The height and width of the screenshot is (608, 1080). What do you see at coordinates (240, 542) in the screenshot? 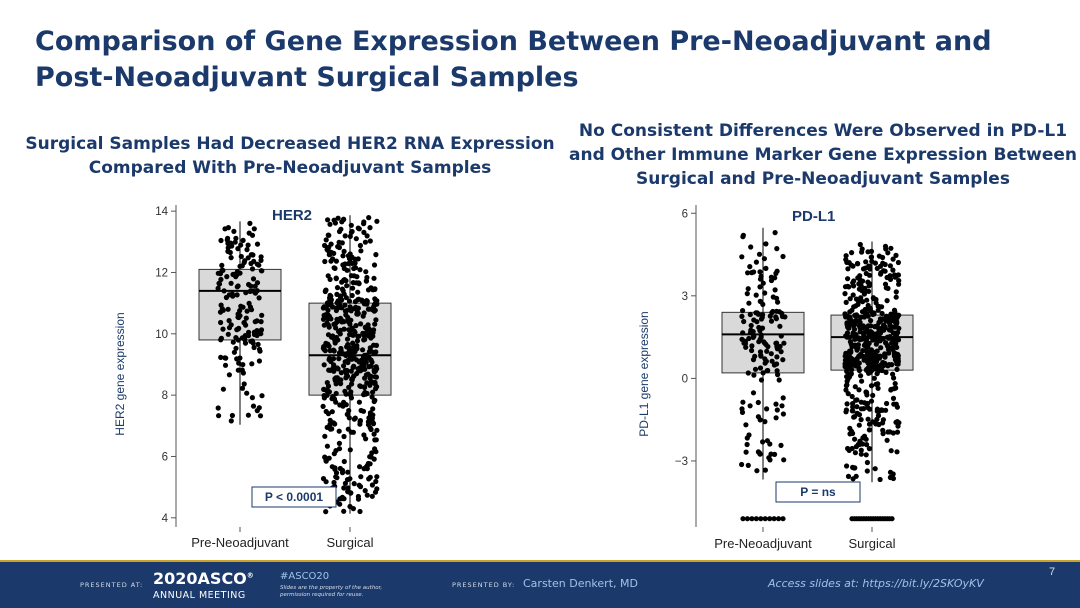
I see `x-category-label: Pre-Neoadjuvant` at bounding box center [240, 542].